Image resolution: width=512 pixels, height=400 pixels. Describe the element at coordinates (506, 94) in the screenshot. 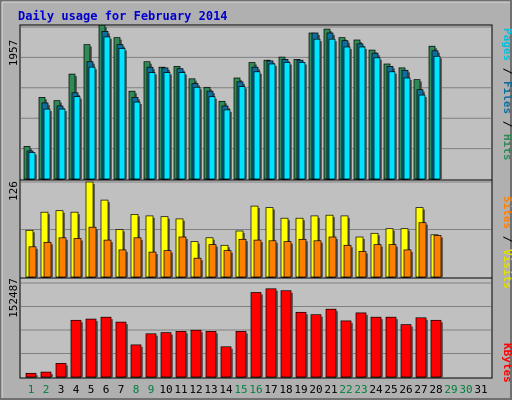

I see `top-panel-legend: Pages / Files / Hits` at that location.